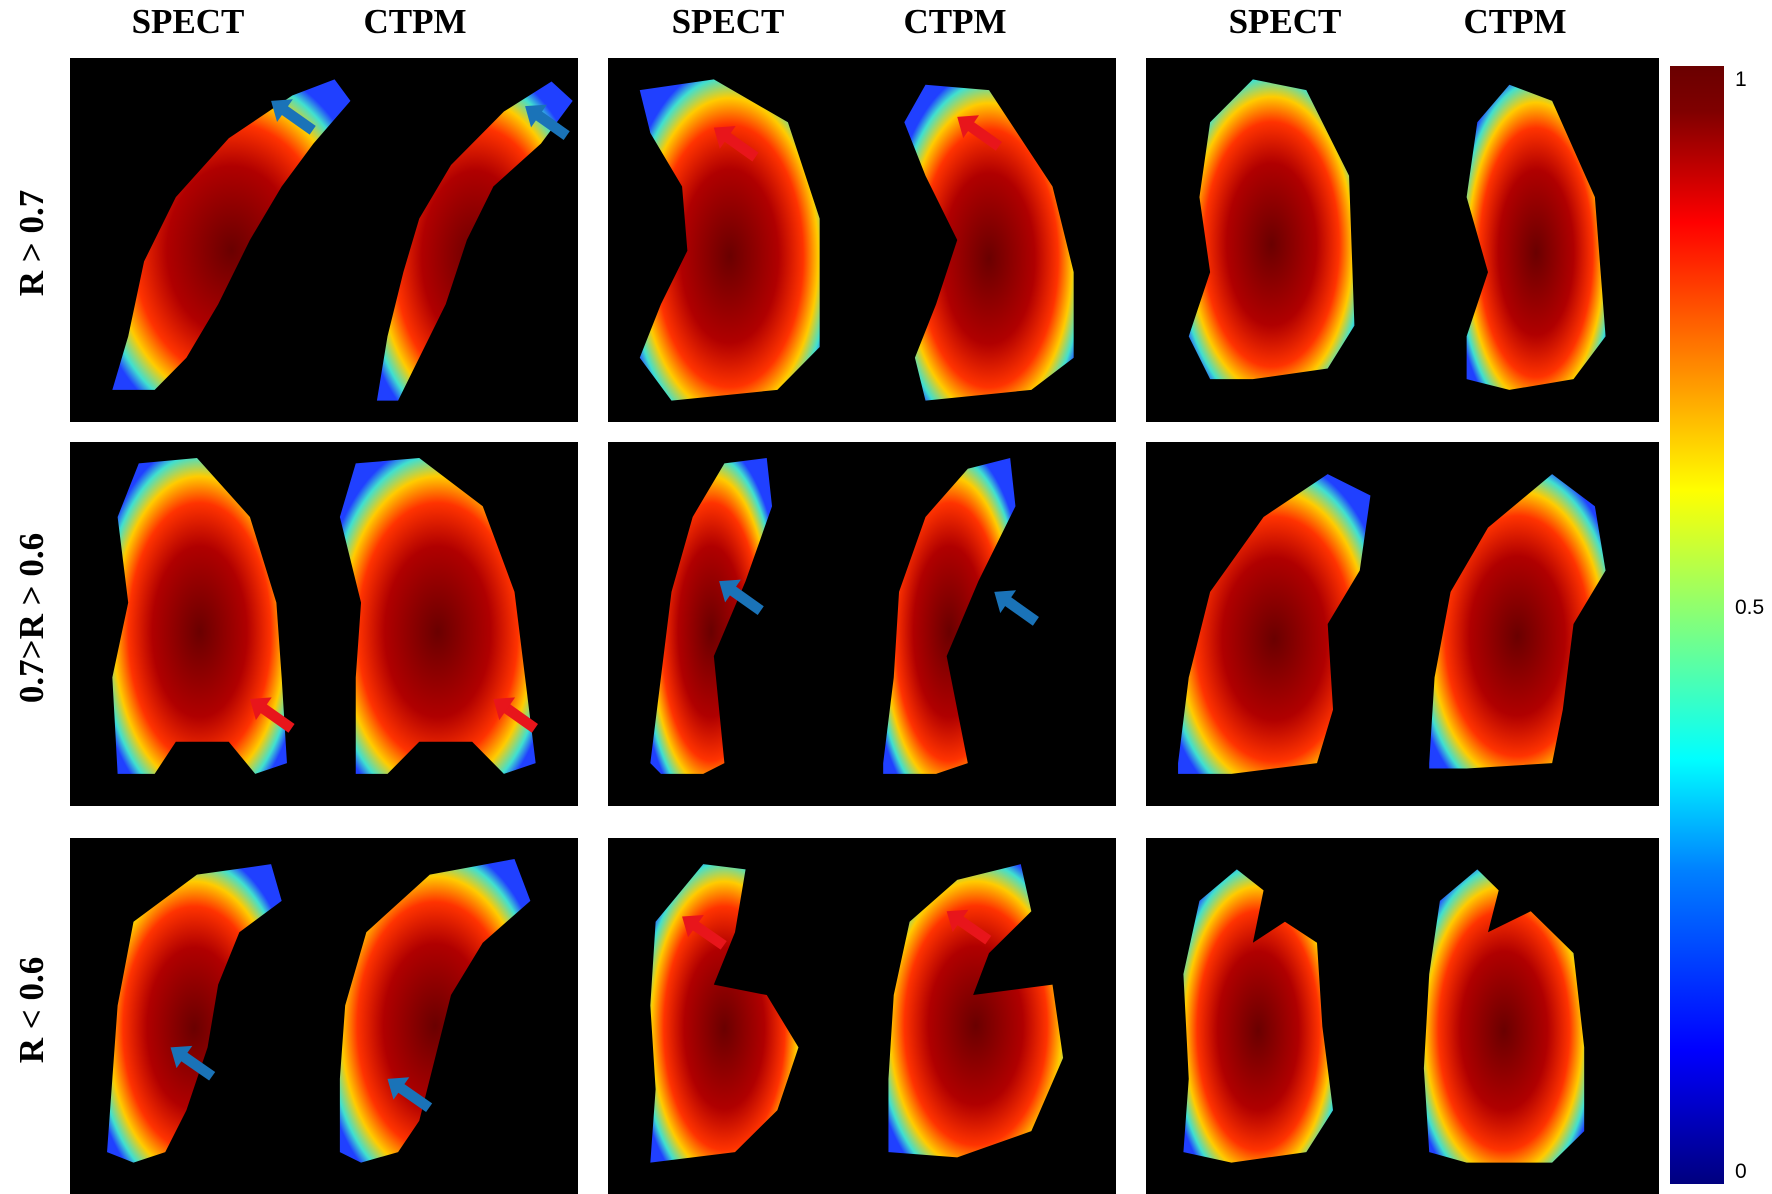 The height and width of the screenshot is (1194, 1772). I want to click on panel-r1-c2, so click(862, 240).